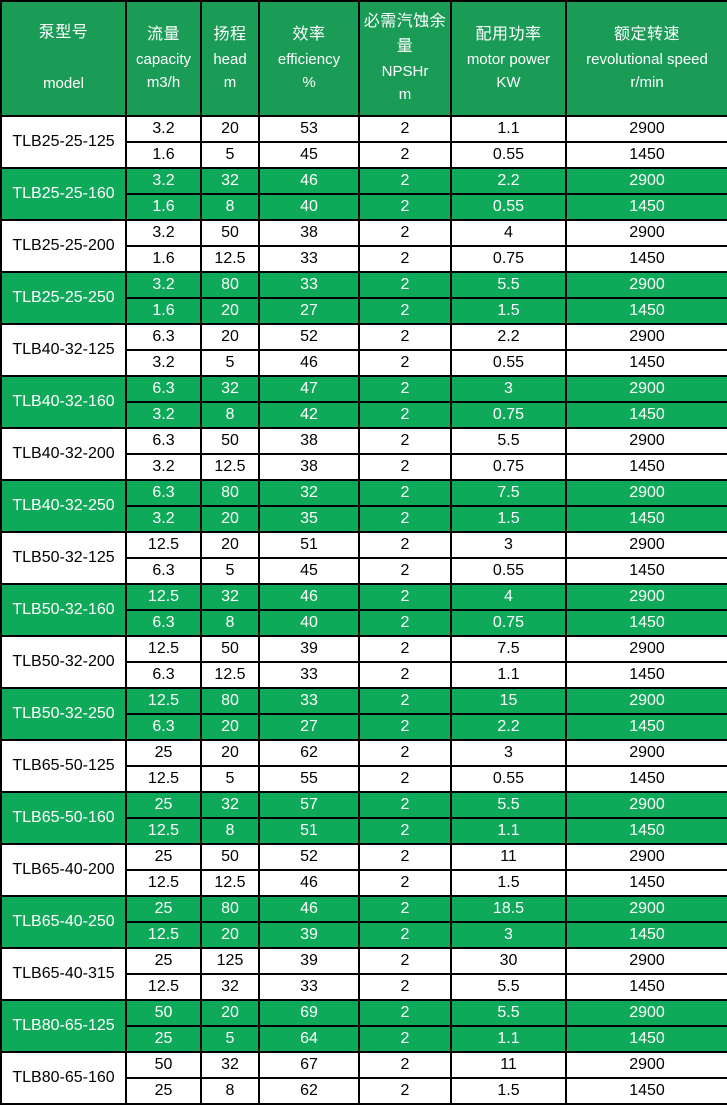 This screenshot has height=1105, width=727. I want to click on cell-efficiency: 40, so click(309, 623).